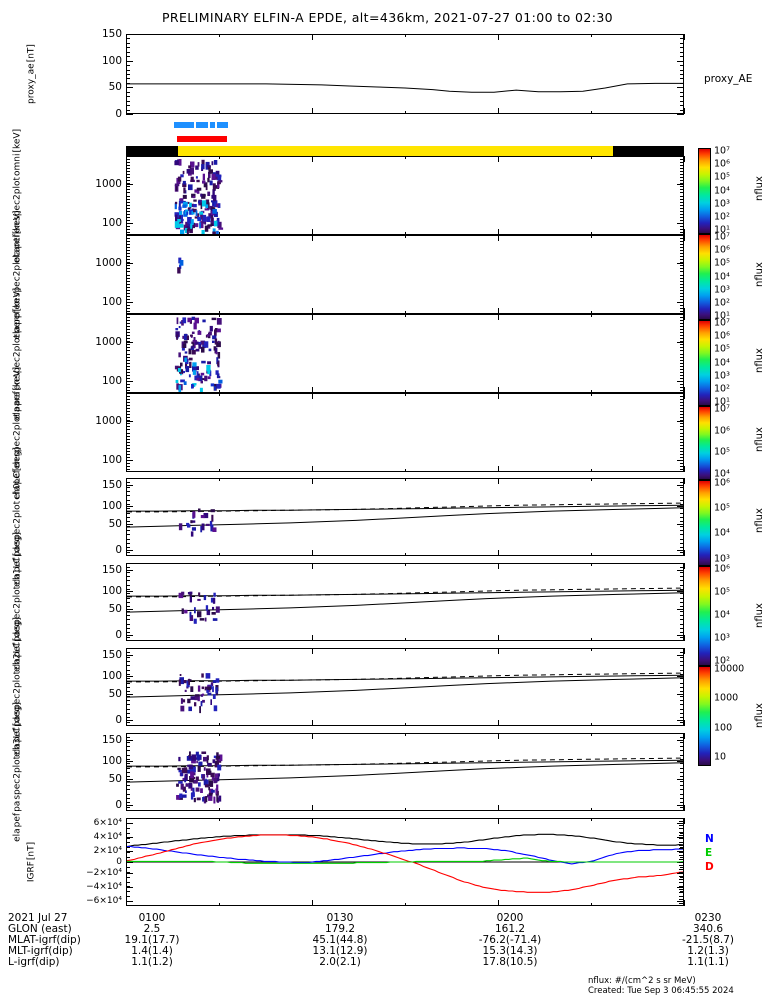 This screenshot has width=775, height=1000. Describe the element at coordinates (759, 189) in the screenshot. I see `colorbar-unit-0: nflux` at that location.